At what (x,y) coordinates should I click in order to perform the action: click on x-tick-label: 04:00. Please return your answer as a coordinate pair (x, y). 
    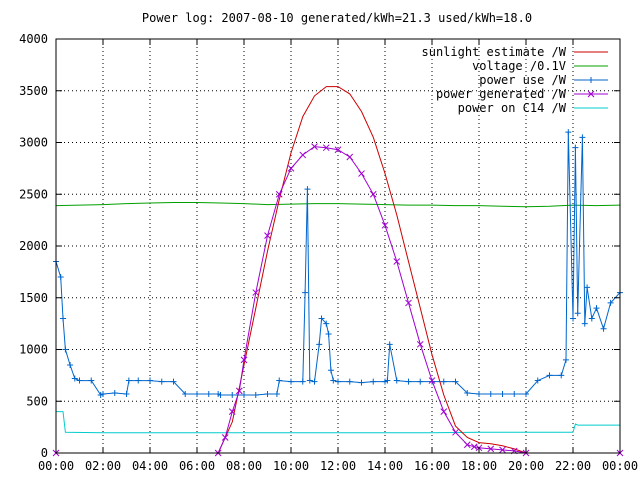
    Looking at the image, I should click on (150, 466).